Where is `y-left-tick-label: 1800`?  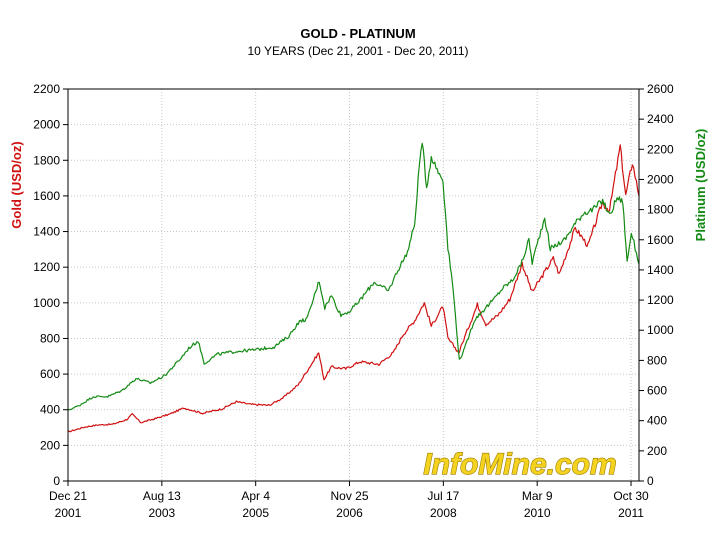
y-left-tick-label: 1800 is located at coordinates (46, 160).